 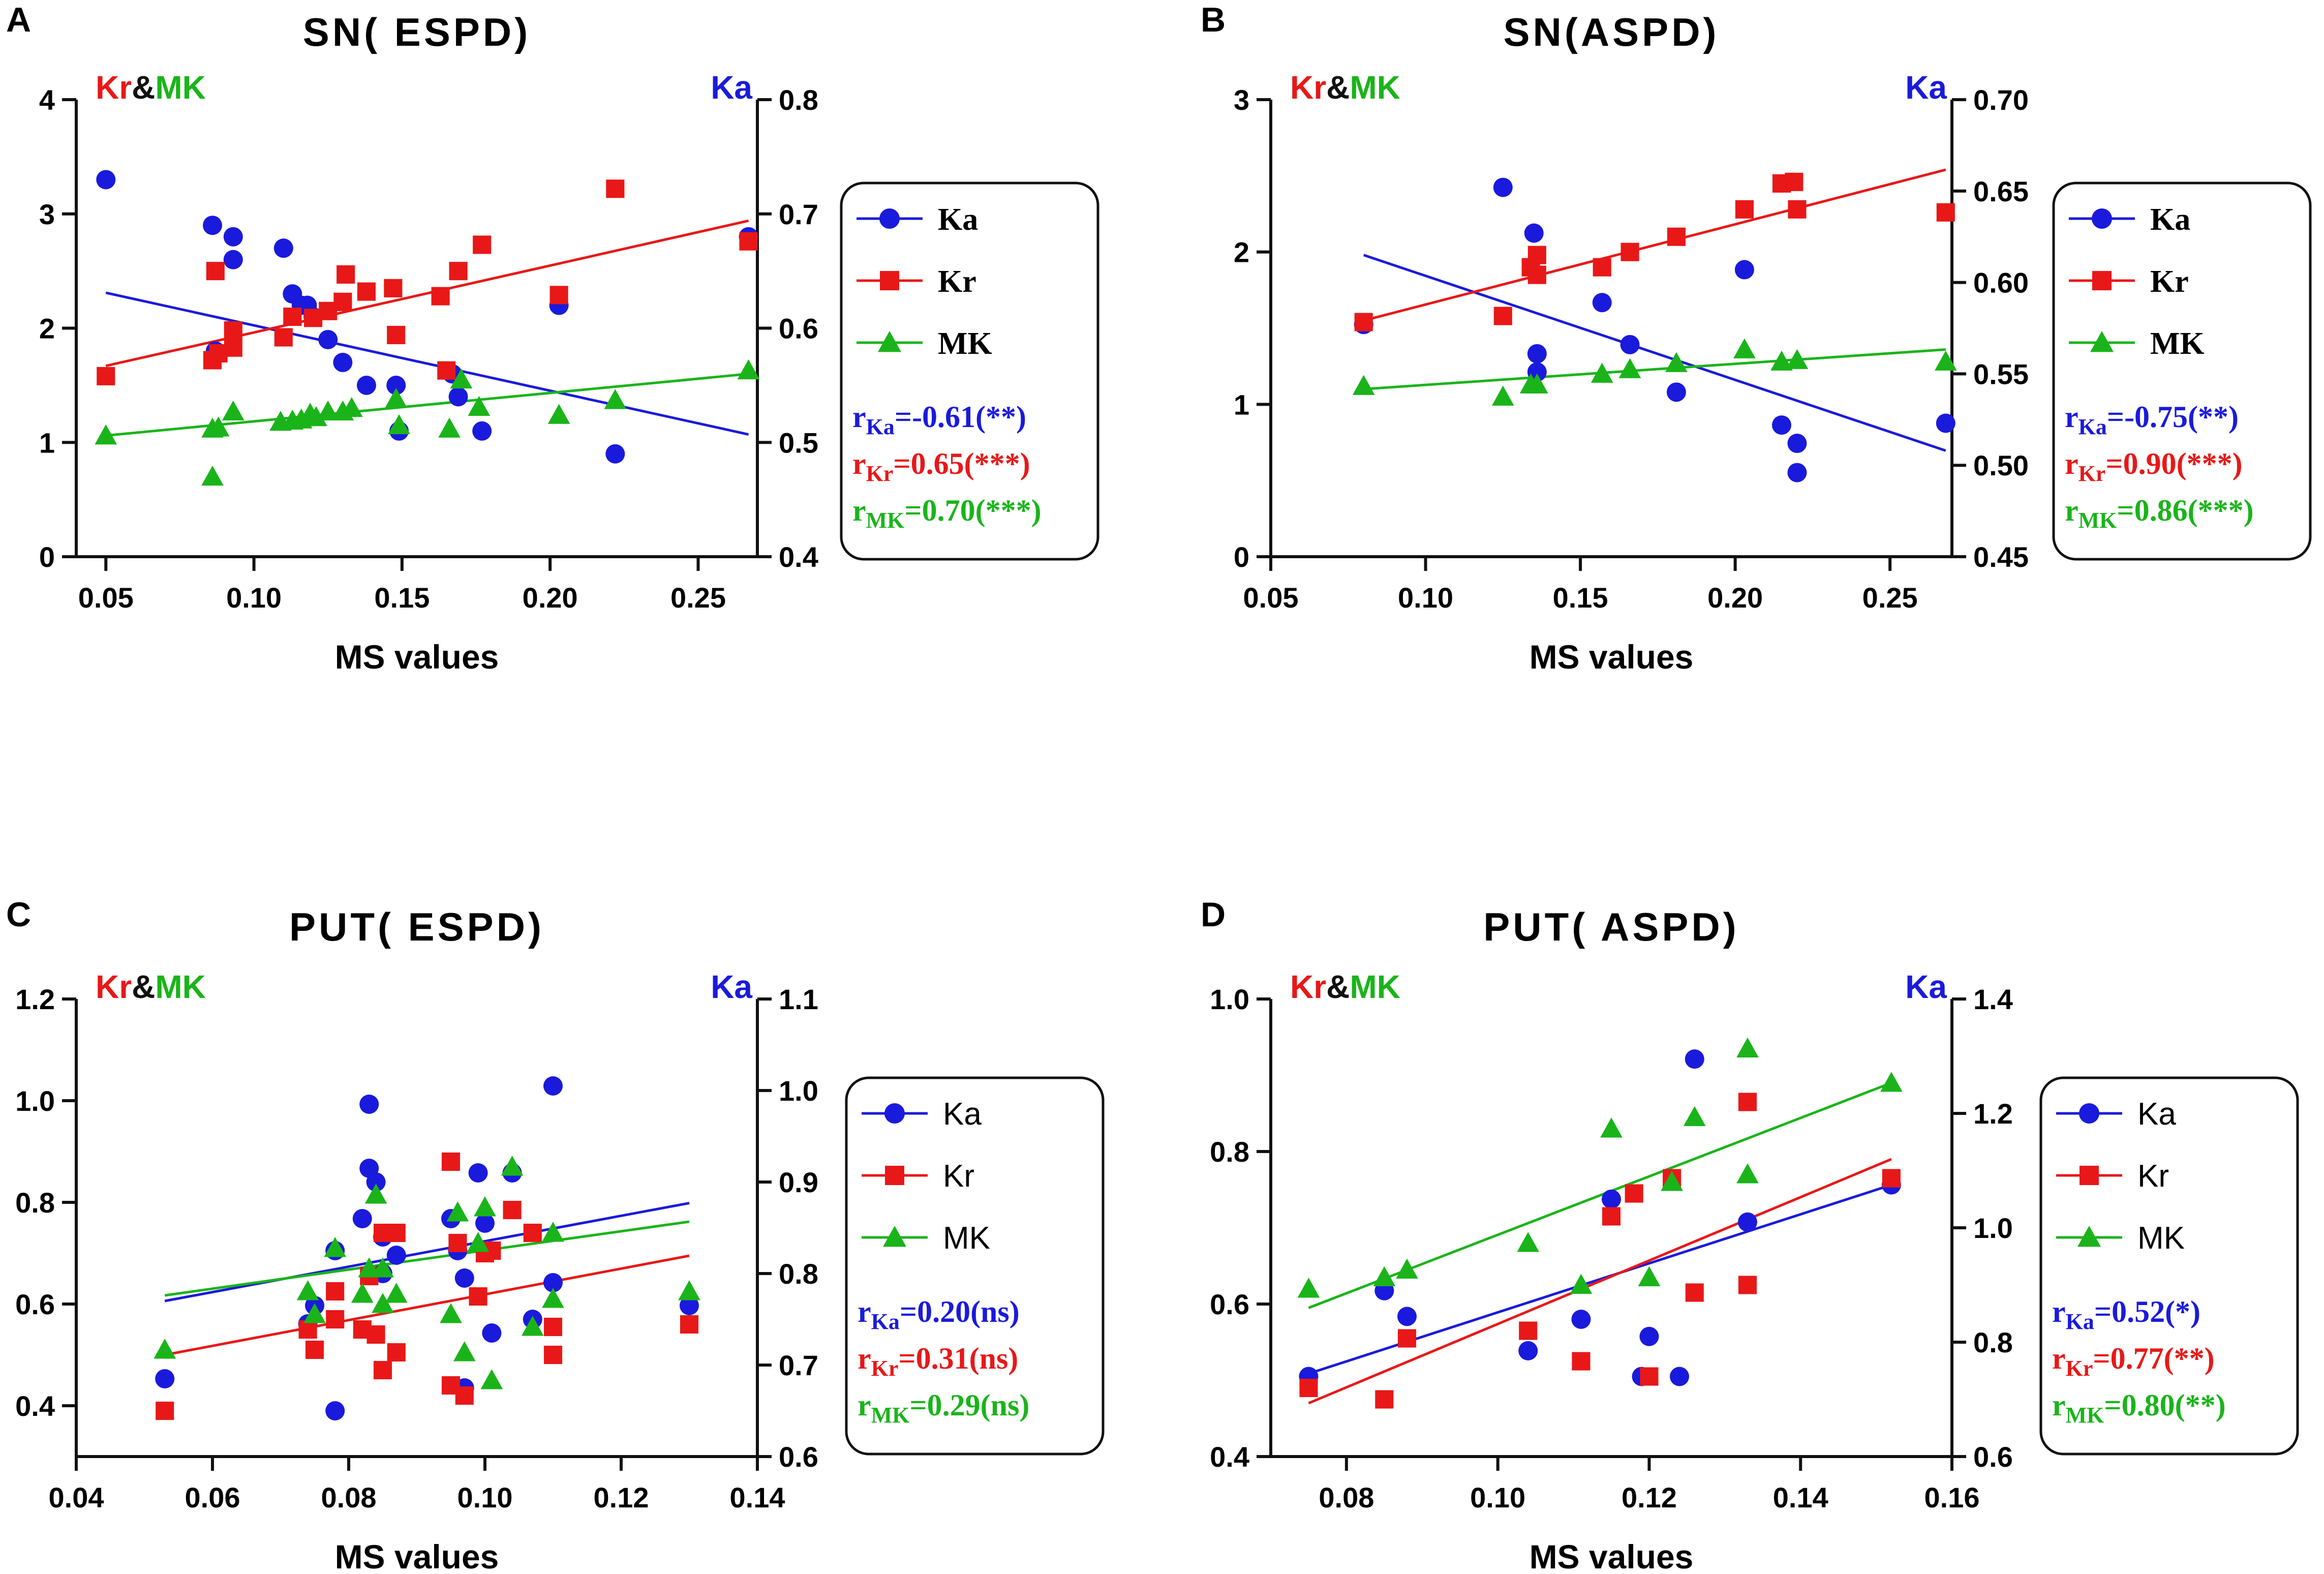 I want to click on stat-subscript: Kr, so click(x=2079, y=1368).